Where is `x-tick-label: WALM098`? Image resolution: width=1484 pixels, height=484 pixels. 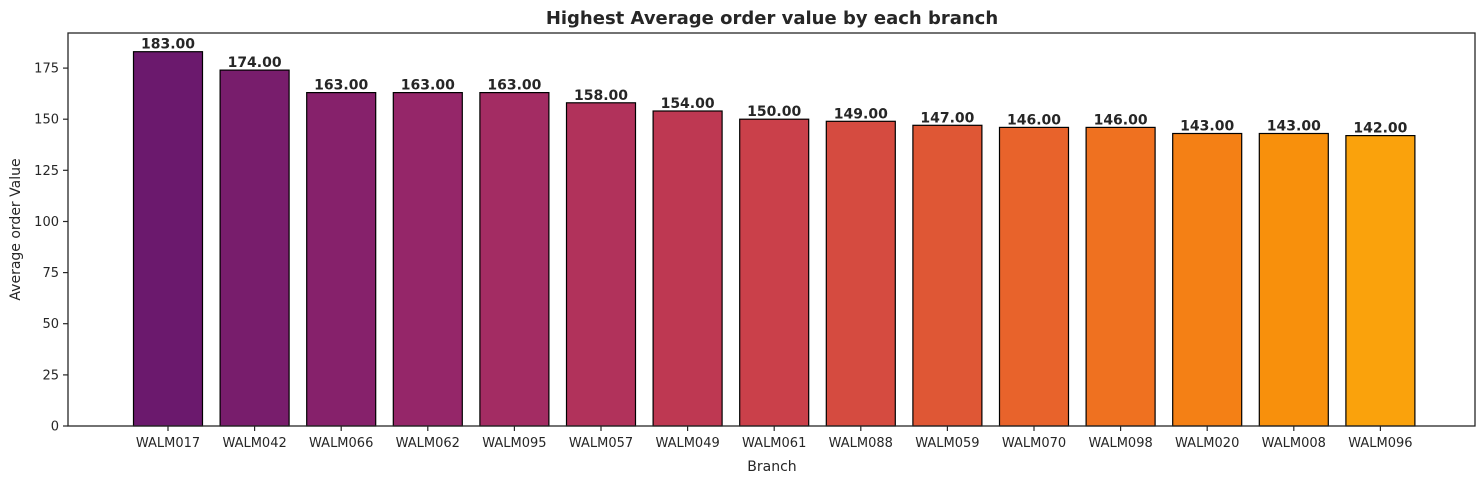
x-tick-label: WALM098 is located at coordinates (1120, 443).